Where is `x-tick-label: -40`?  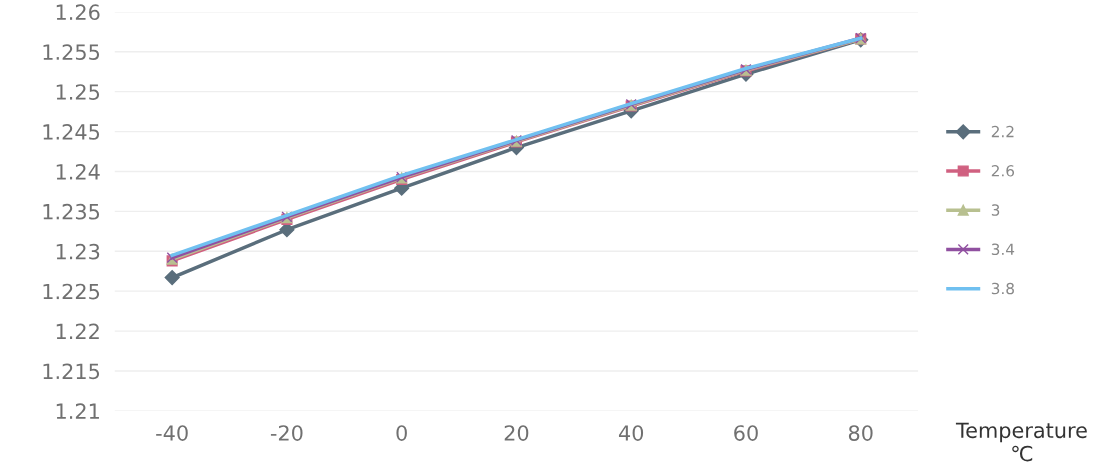
x-tick-label: -40 is located at coordinates (172, 433).